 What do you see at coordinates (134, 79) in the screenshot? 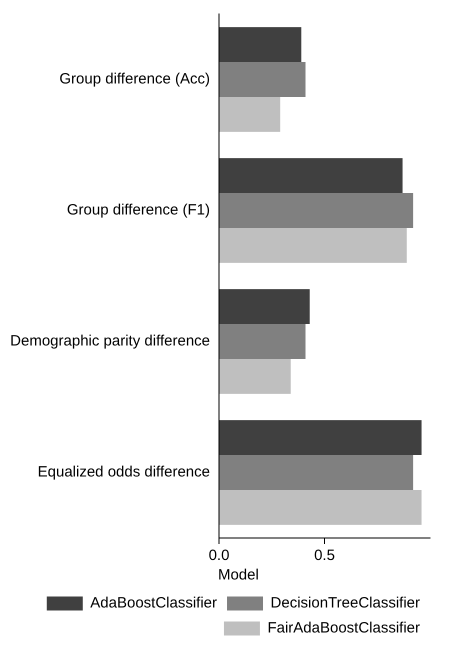
I see `y-tick-label: Group difference (Acc)` at bounding box center [134, 79].